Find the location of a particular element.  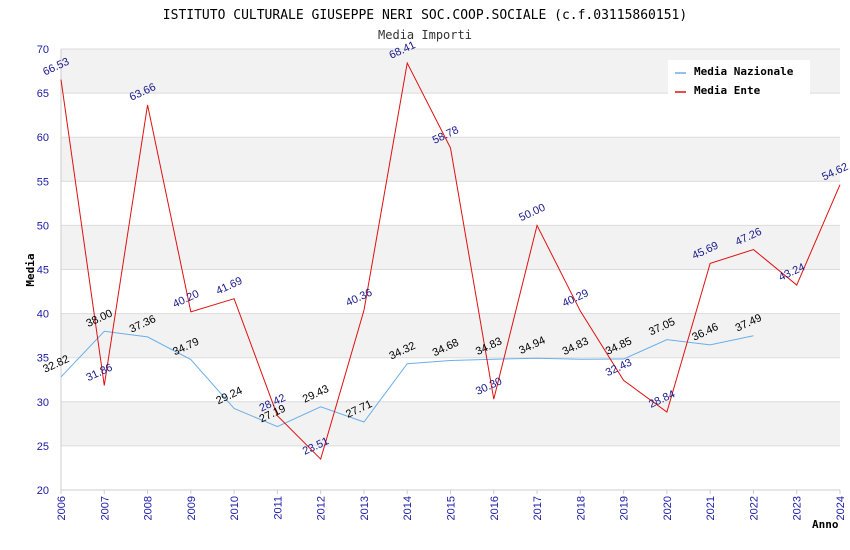

x-tick-label: 2020 is located at coordinates (668, 508).